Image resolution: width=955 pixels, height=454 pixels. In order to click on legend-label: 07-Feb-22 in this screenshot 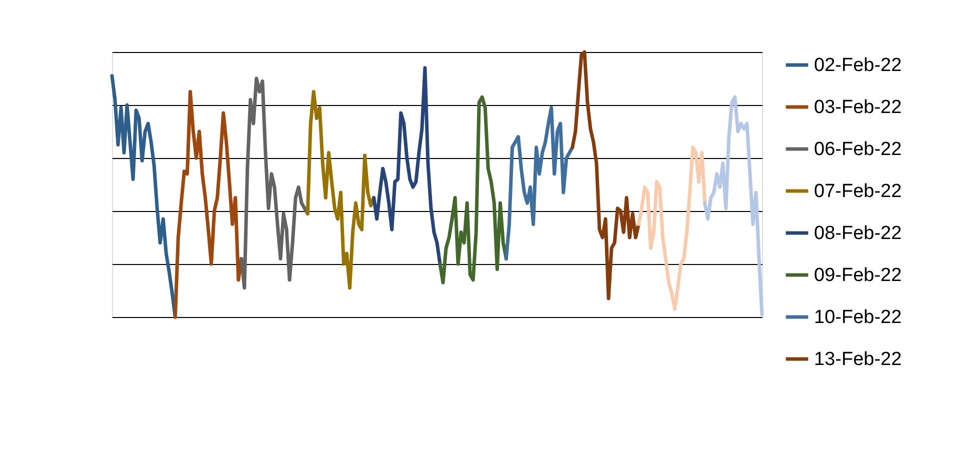, I will do `click(858, 191)`.